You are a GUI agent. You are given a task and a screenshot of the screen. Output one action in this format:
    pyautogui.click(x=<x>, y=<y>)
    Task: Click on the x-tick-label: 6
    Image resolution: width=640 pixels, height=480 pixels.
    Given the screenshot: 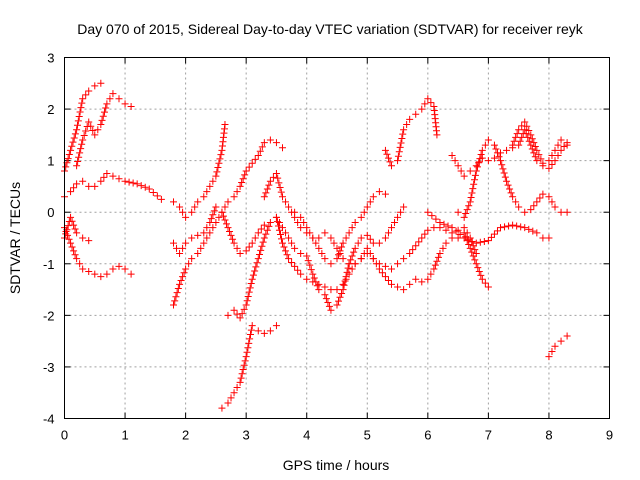 What is the action you would take?
    pyautogui.click(x=427, y=435)
    